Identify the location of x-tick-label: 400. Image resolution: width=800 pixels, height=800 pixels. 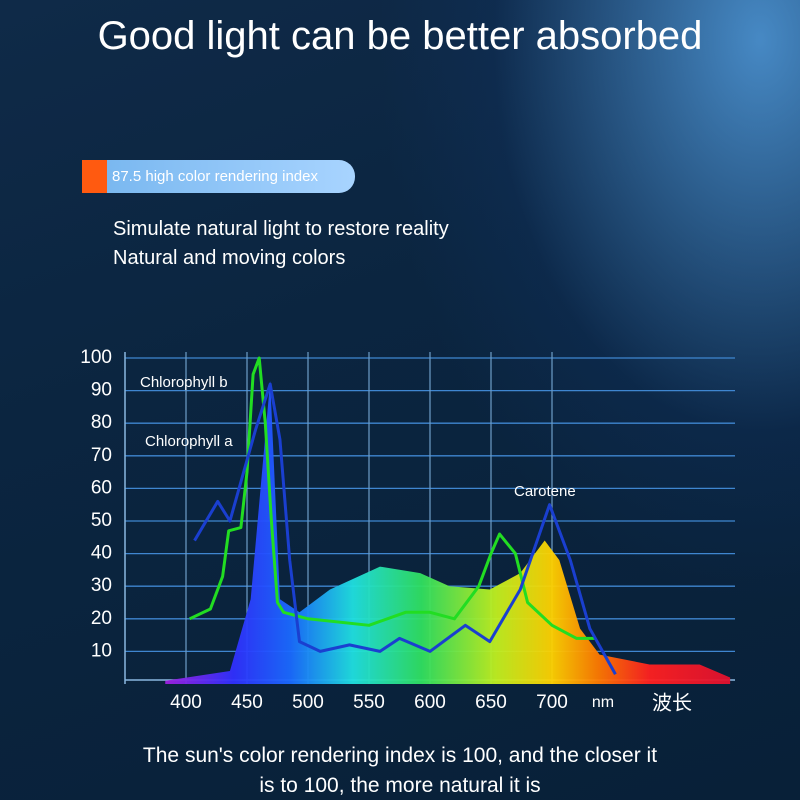
(186, 702).